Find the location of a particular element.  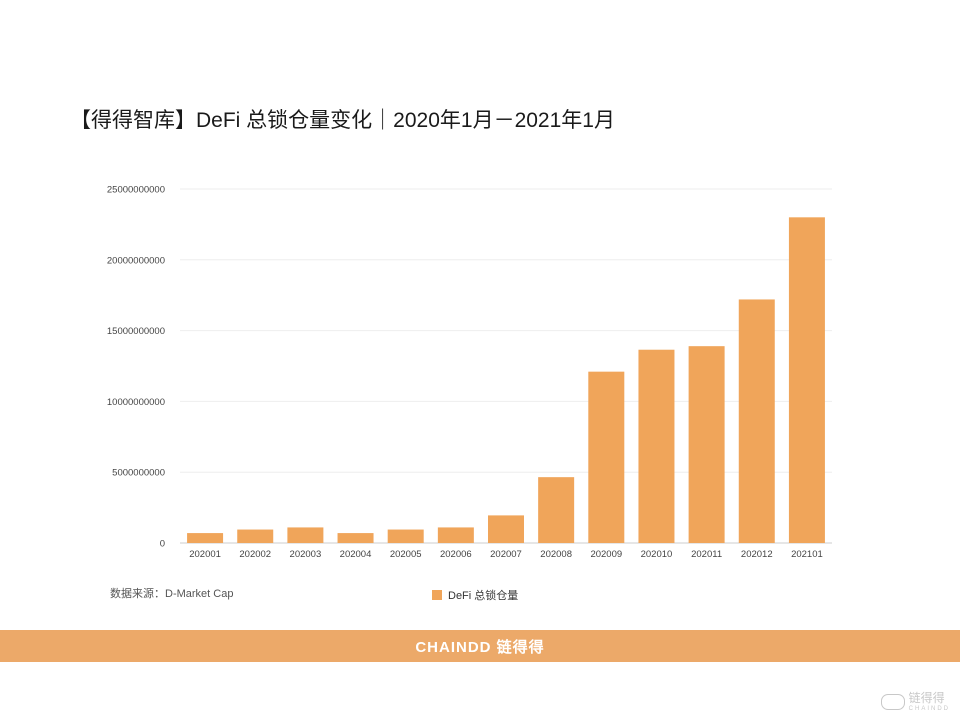

x-tick-label: 202004 is located at coordinates (356, 554).